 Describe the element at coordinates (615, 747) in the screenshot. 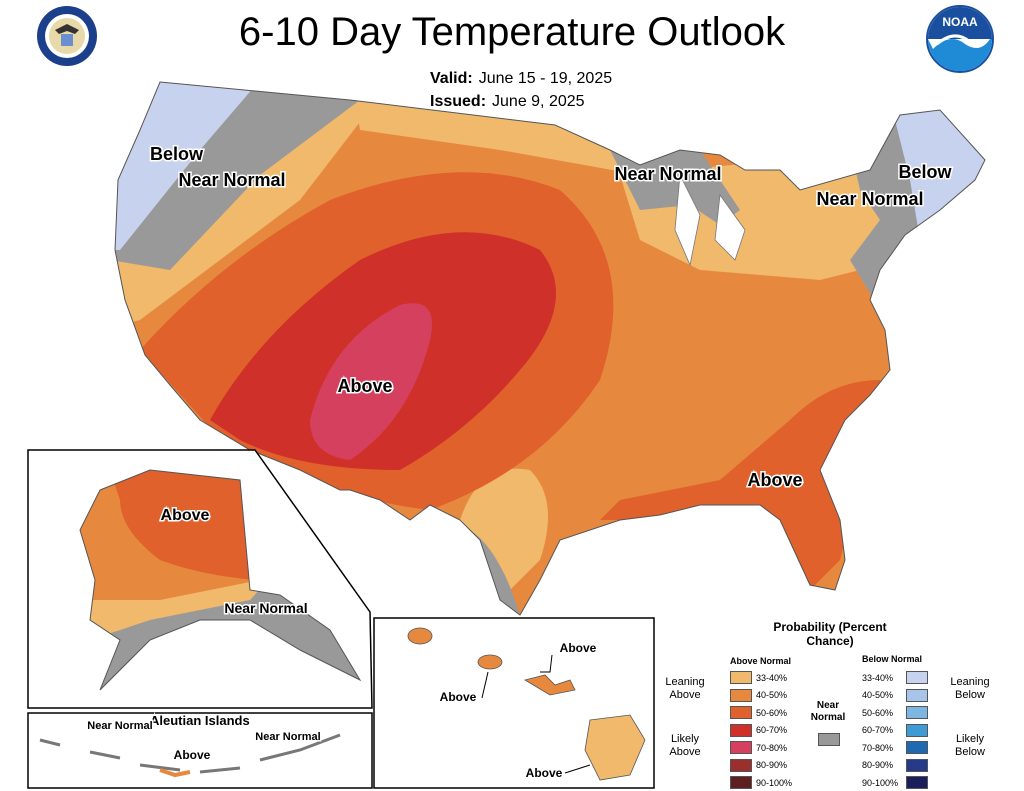

I see `big-island-shape` at that location.